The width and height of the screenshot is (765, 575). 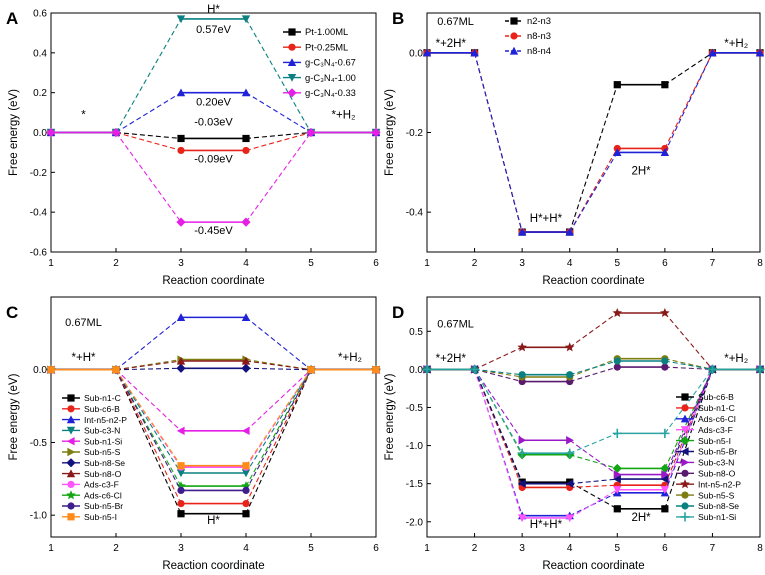 I want to click on x-tick-label: 2, so click(x=116, y=548).